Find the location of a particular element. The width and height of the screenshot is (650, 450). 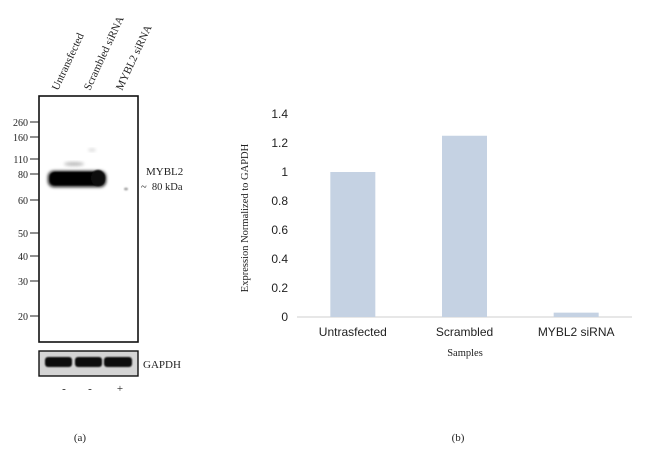

mw-marker-label: 50 is located at coordinates (23, 234).